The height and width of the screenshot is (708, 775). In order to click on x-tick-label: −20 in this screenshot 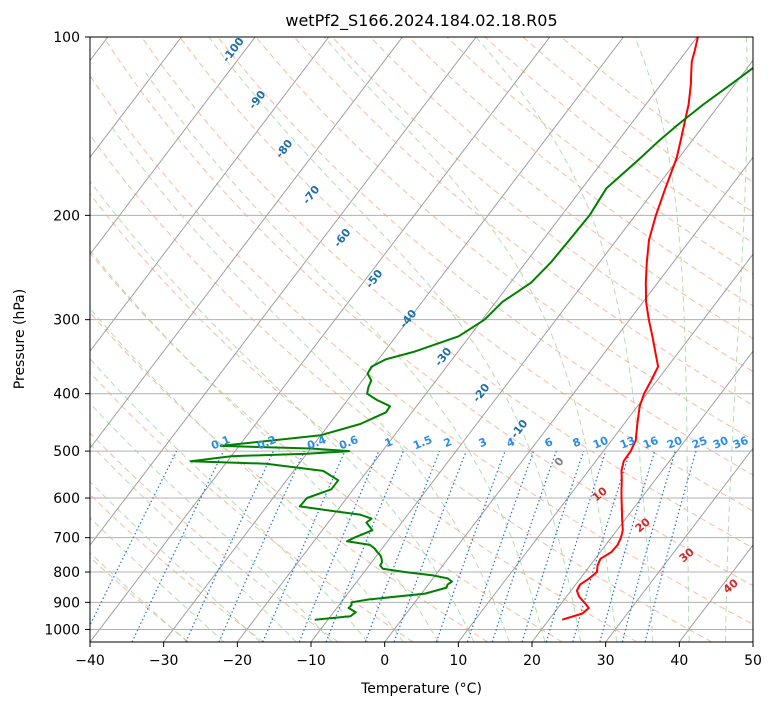, I will do `click(238, 661)`.